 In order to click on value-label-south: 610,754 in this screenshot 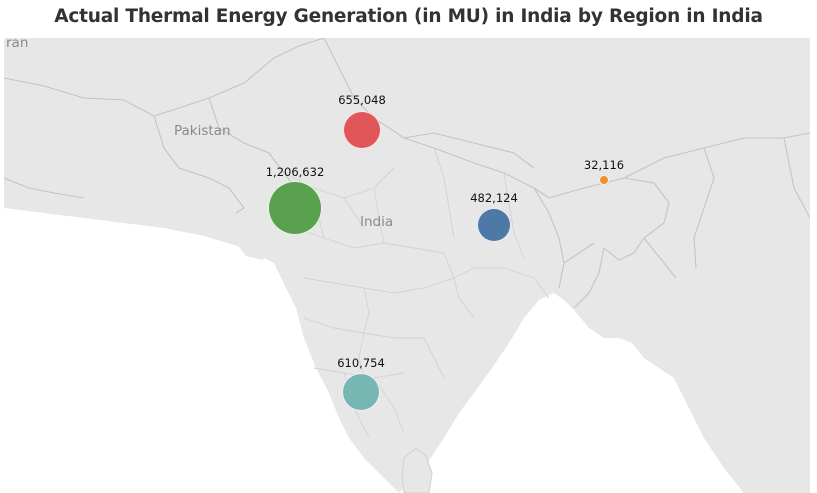, I will do `click(361, 363)`.